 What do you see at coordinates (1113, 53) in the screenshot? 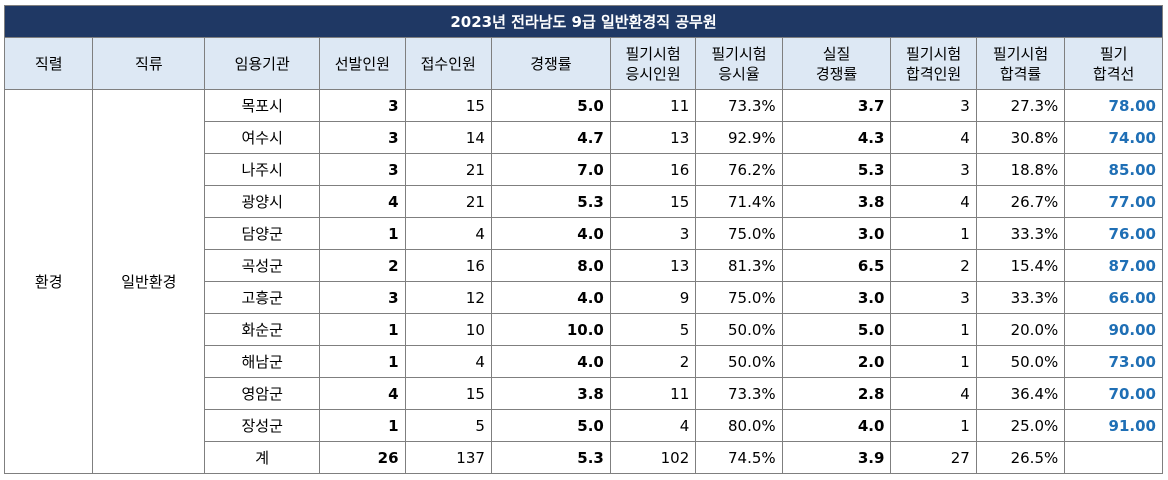
I see `column-header-line: 필기` at bounding box center [1113, 53].